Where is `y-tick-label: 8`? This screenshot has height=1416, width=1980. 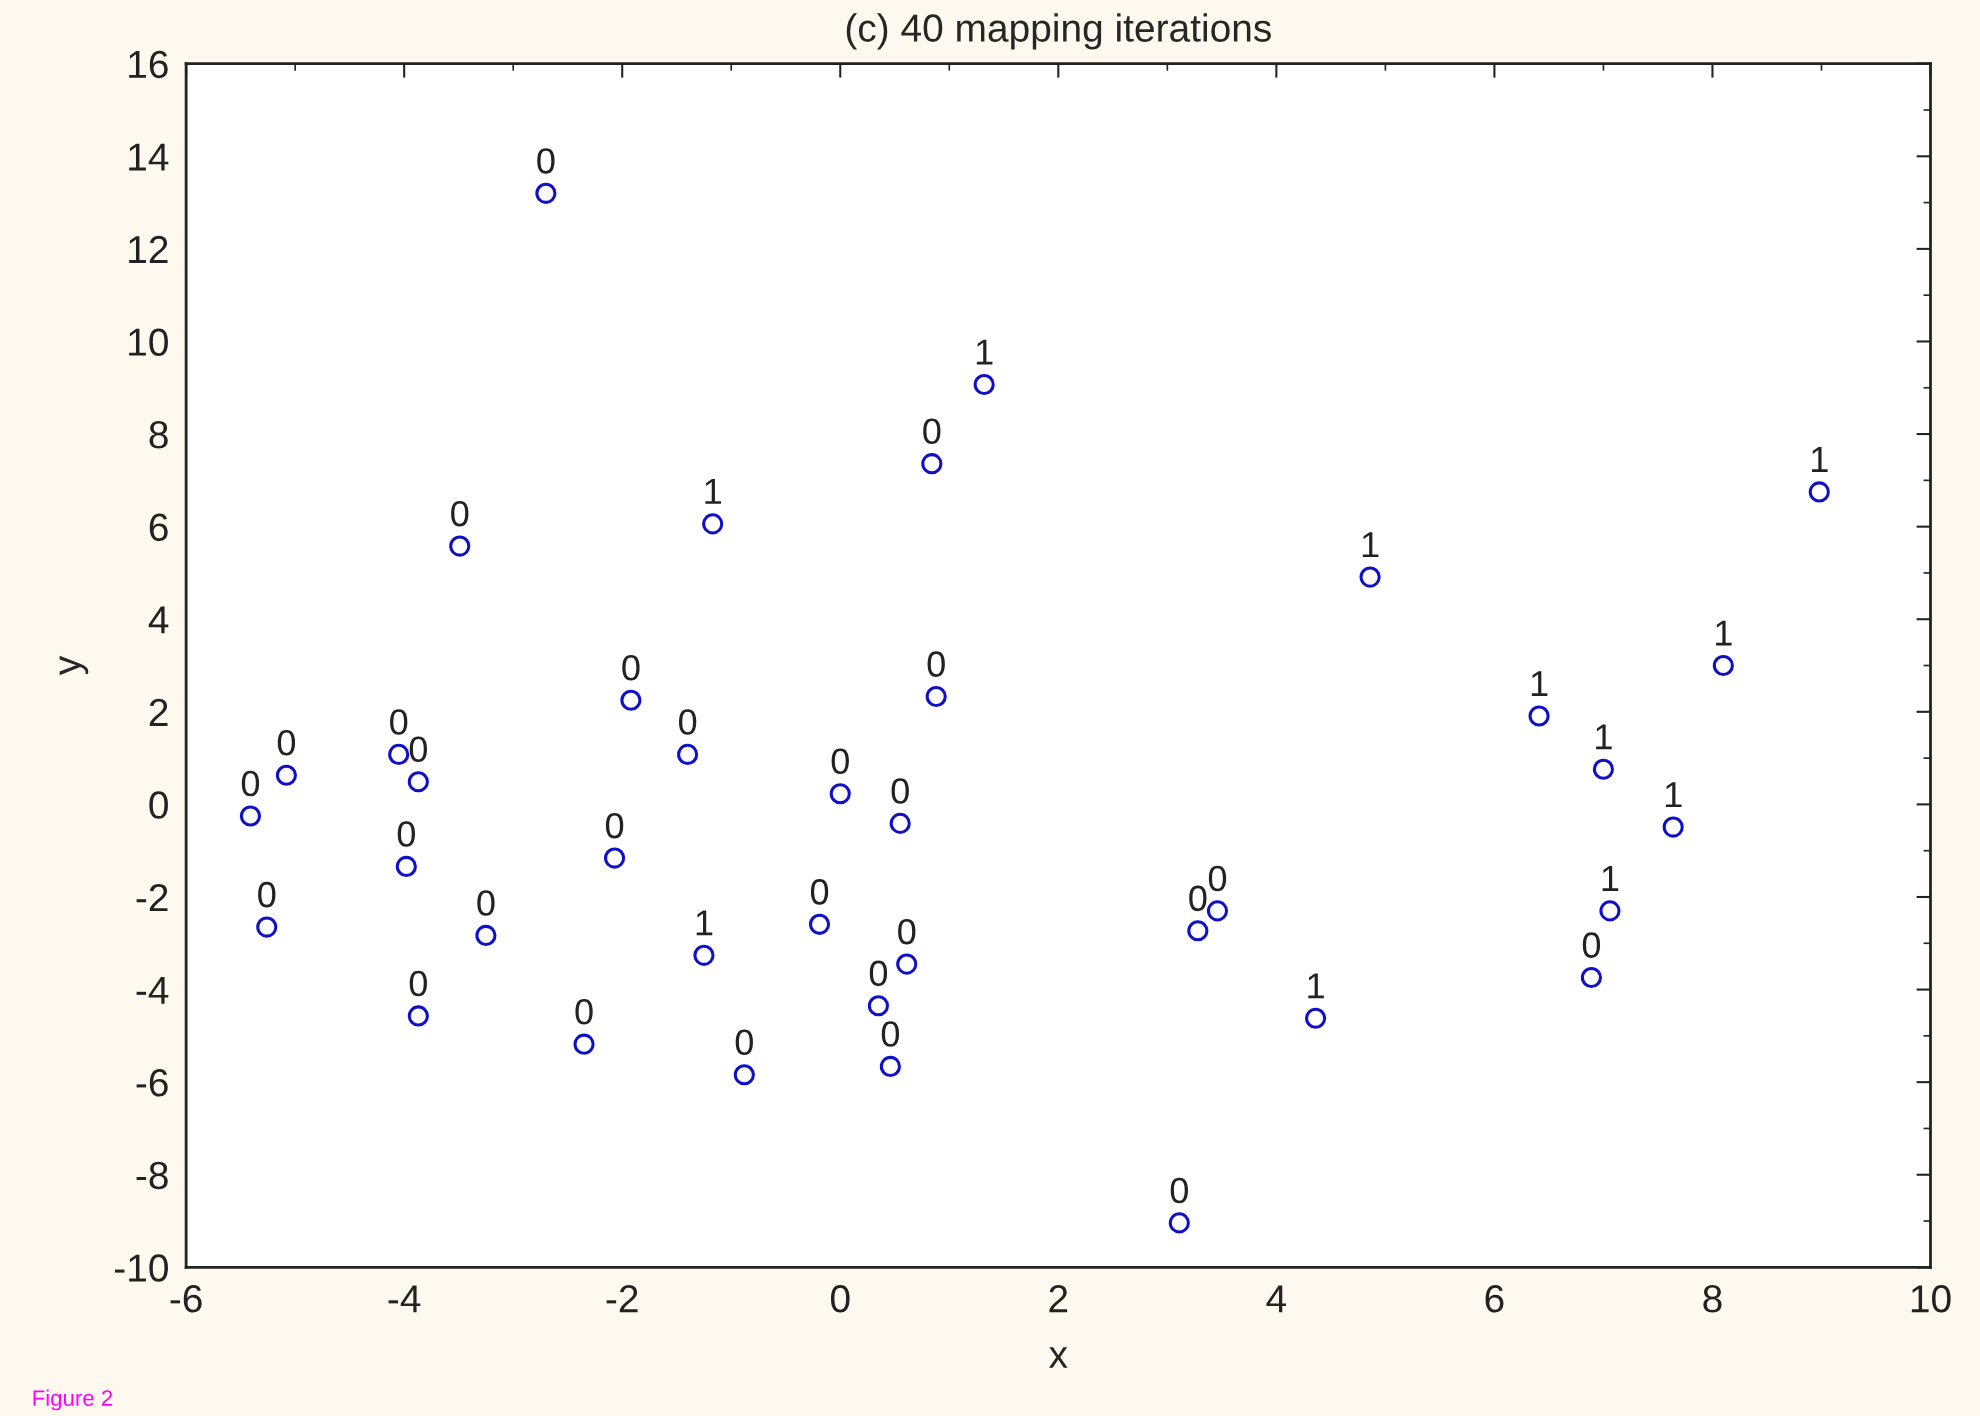 y-tick-label: 8 is located at coordinates (158, 434).